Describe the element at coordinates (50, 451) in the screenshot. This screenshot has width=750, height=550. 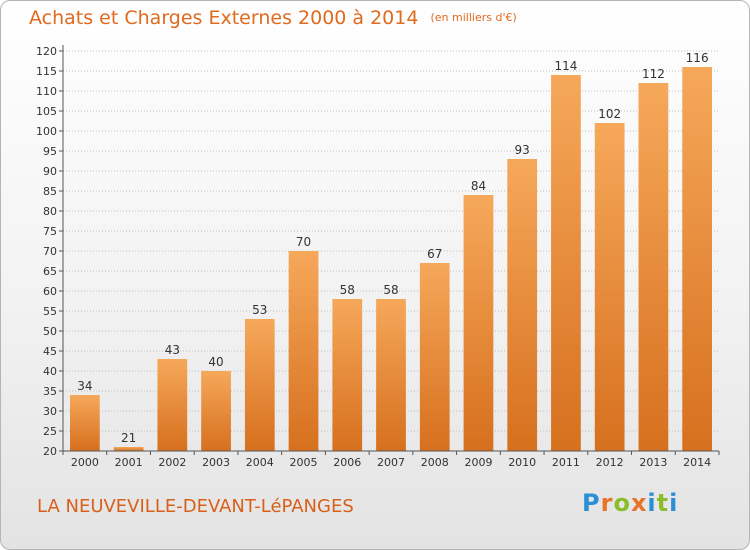
I see `y-tick-label: 20` at that location.